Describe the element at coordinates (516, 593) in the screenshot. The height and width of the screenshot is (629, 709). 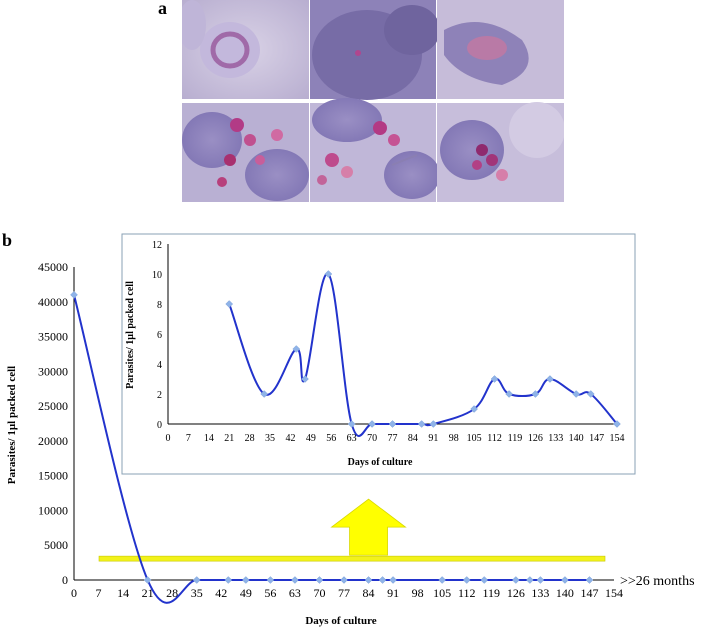
I see `main-x-tick-label: 126` at that location.